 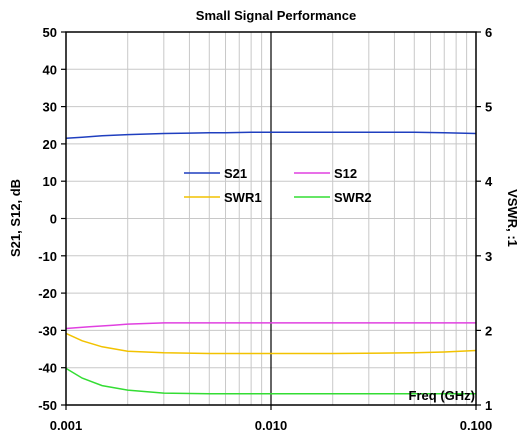 What do you see at coordinates (47, 293) in the screenshot?
I see `y-left-tick-label: -20` at bounding box center [47, 293].